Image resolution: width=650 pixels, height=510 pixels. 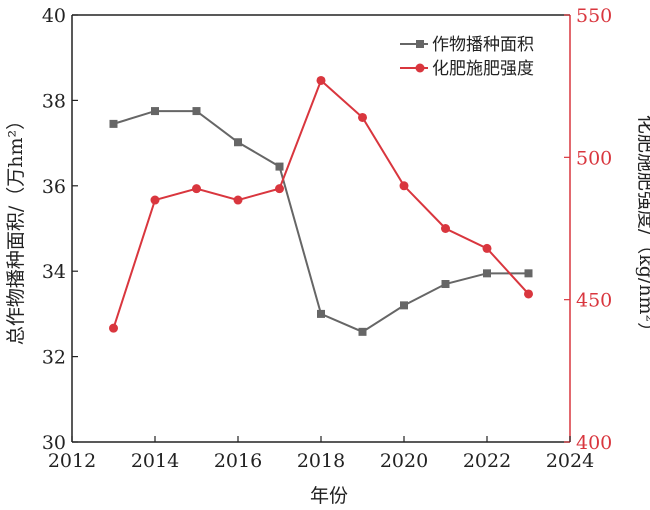 What do you see at coordinates (238, 461) in the screenshot?
I see `x-tick-label: 2016` at bounding box center [238, 461].